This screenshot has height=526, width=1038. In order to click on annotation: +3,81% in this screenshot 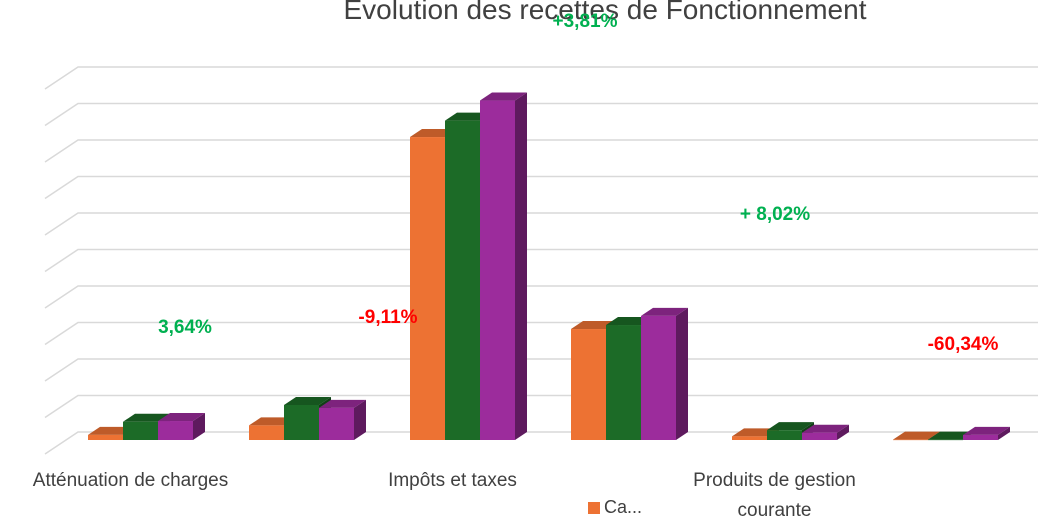, I will do `click(585, 21)`.